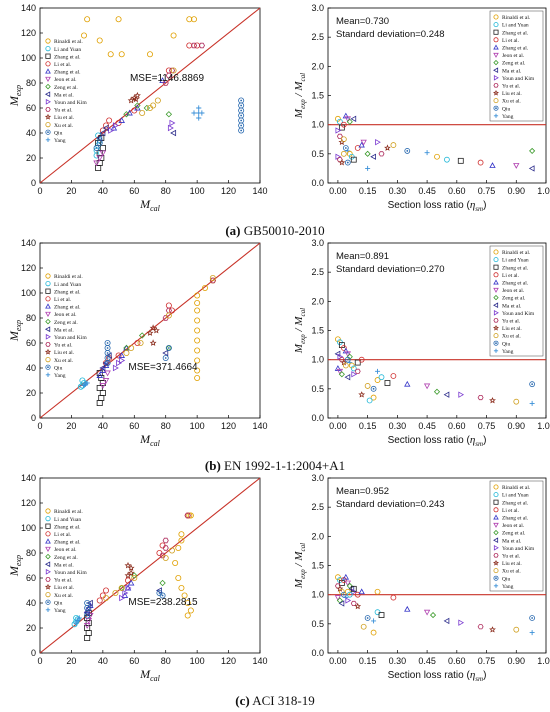 This screenshot has width=550, height=712. I want to click on y-tick-label: 0, so click(33, 418).